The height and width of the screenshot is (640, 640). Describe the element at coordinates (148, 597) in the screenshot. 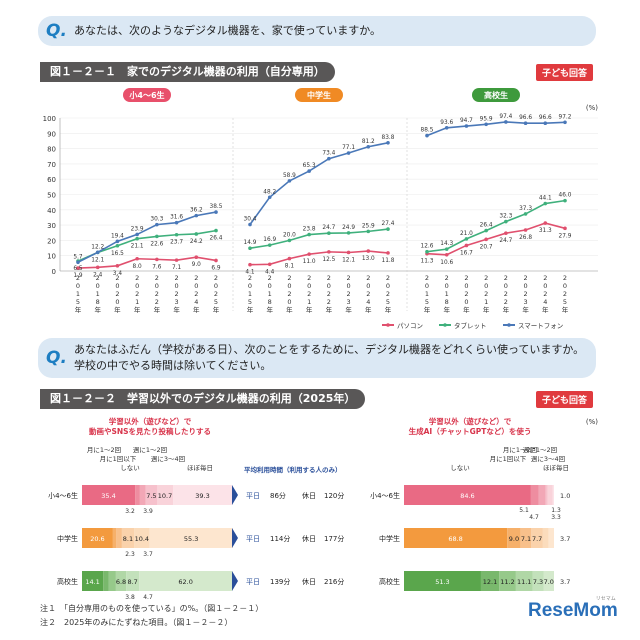

I see `segment-small-label: 4.7` at that location.